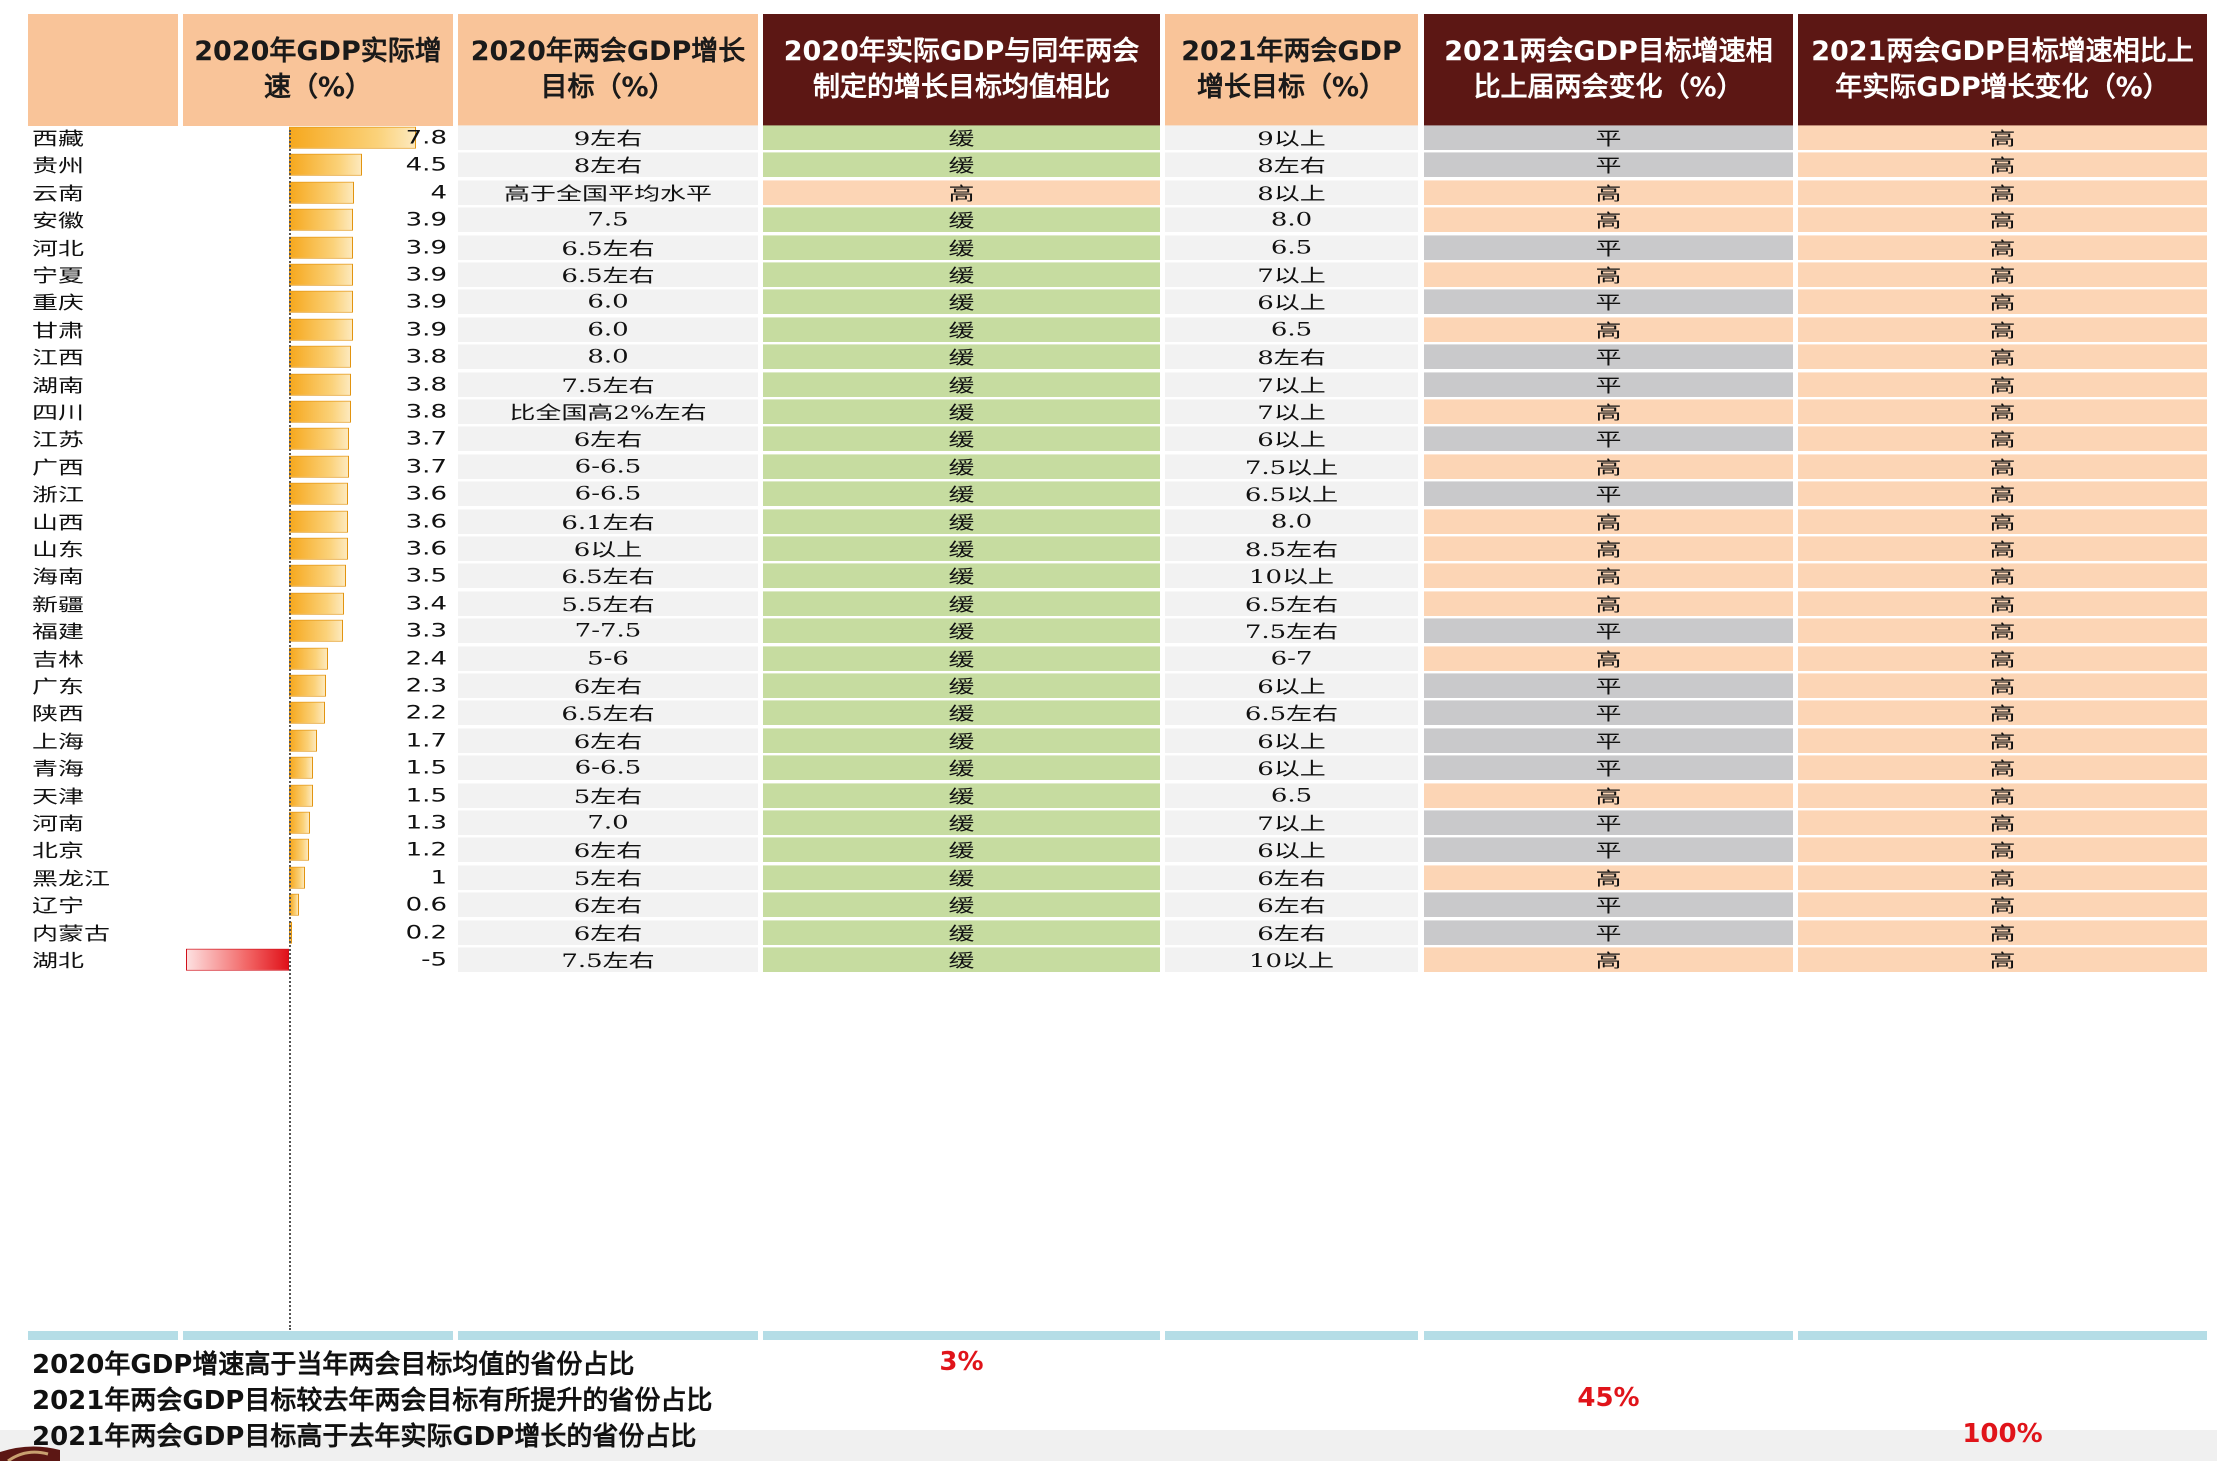 This screenshot has width=2217, height=1461. Describe the element at coordinates (1108, 493) in the screenshot. I see `table-row: 浙江 3.6 6-6.5 缓 6.5以上平高` at that location.